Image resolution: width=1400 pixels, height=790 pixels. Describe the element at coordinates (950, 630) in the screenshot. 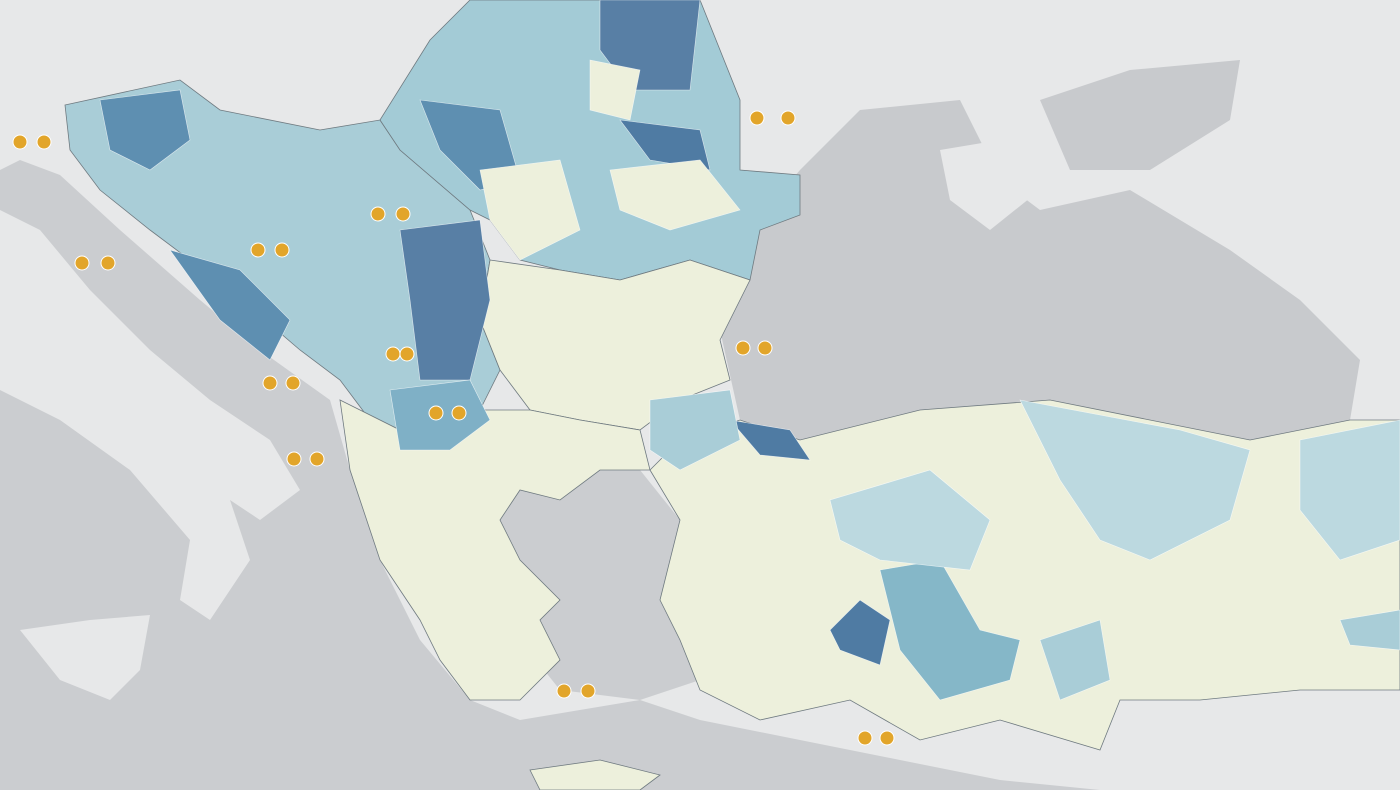

I see `region-medium` at that location.